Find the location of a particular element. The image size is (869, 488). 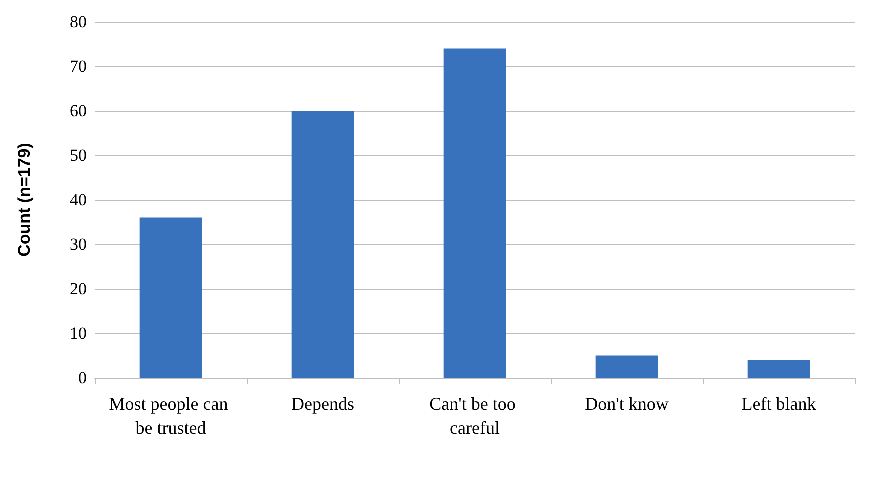

y-tick-label: 30 is located at coordinates (78, 244).